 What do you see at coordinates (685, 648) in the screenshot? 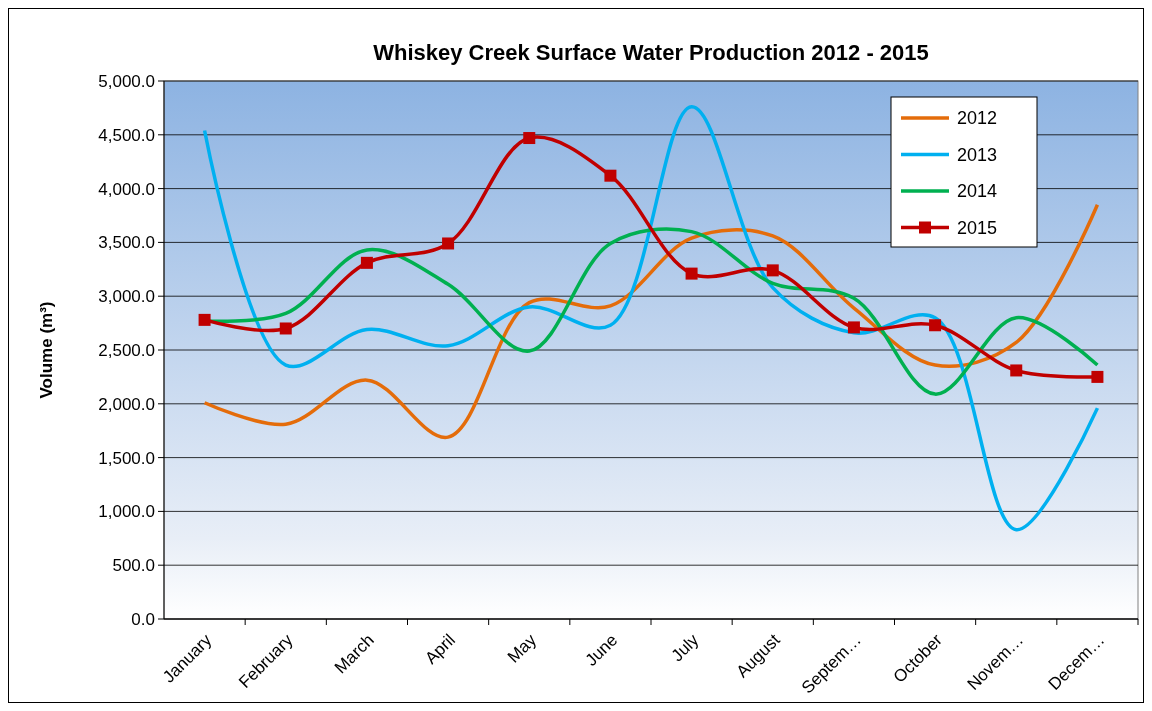
I see `x-tick-label: July` at bounding box center [685, 648].